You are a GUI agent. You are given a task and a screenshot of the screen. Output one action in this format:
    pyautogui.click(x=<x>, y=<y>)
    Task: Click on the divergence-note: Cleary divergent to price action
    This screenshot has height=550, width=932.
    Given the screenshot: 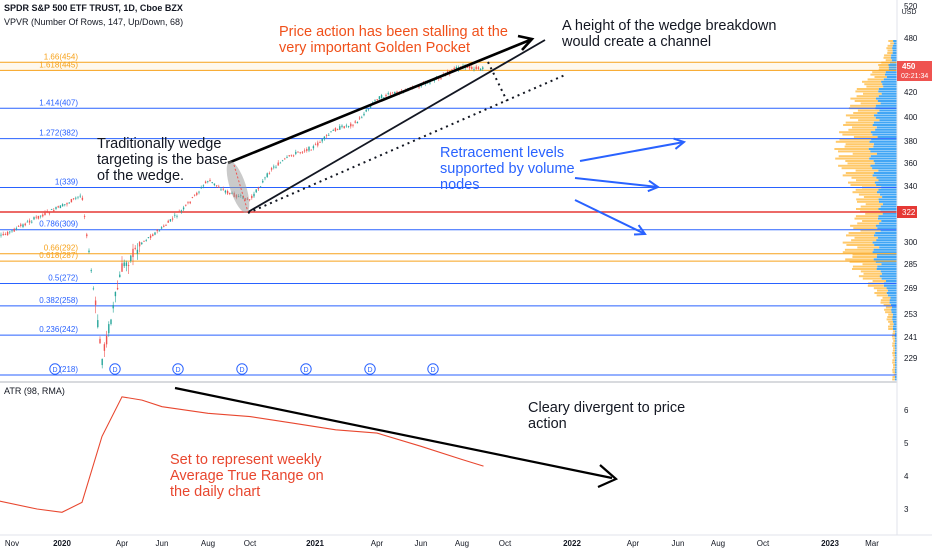 What is the action you would take?
    pyautogui.click(x=607, y=416)
    